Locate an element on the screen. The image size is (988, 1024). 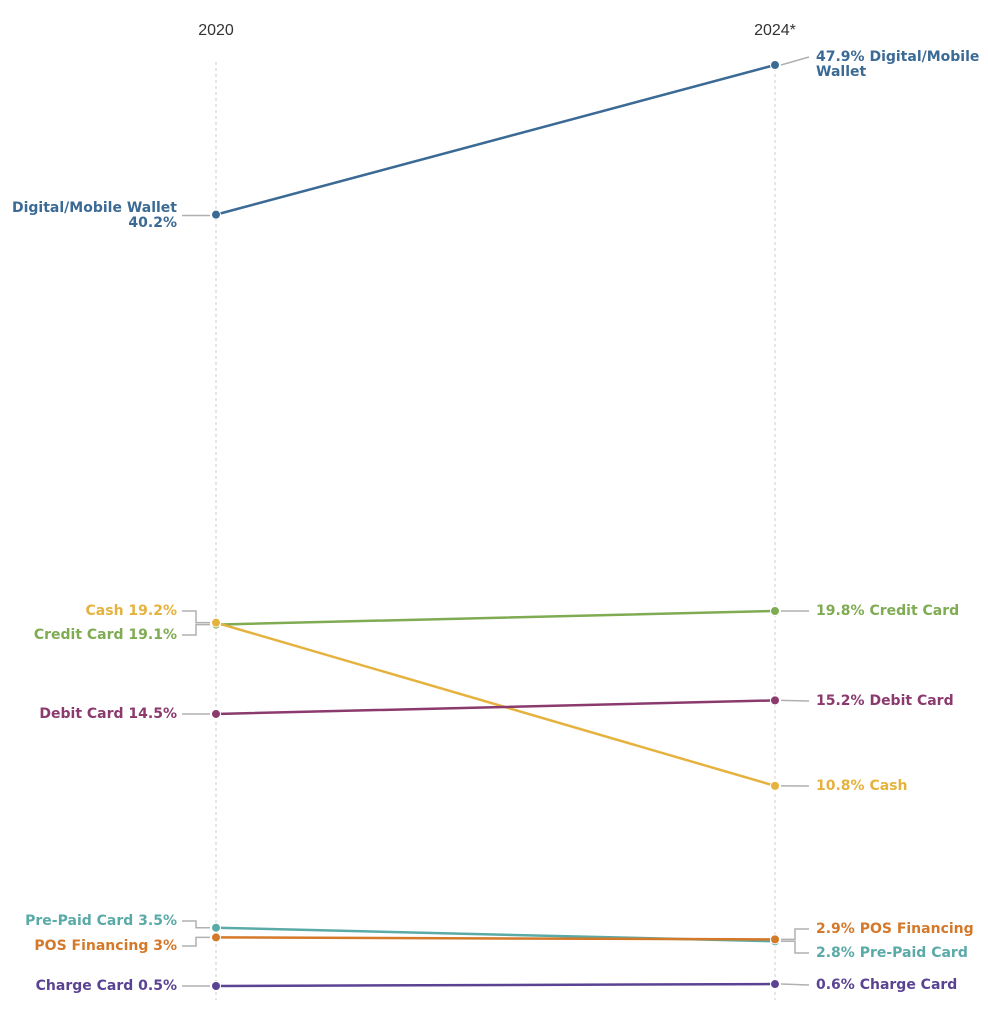
label-2024-pos-financing-line-1: 2.9% POS Financing is located at coordinates (895, 929).